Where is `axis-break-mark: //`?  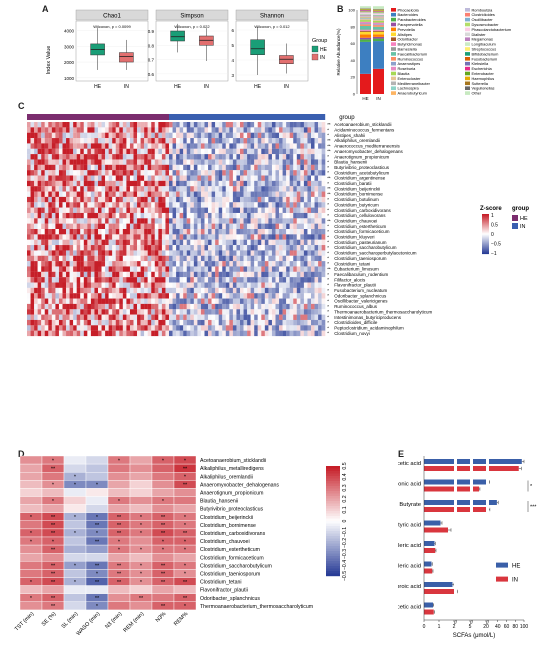 axis-break-mark: // is located at coordinates (487, 623).